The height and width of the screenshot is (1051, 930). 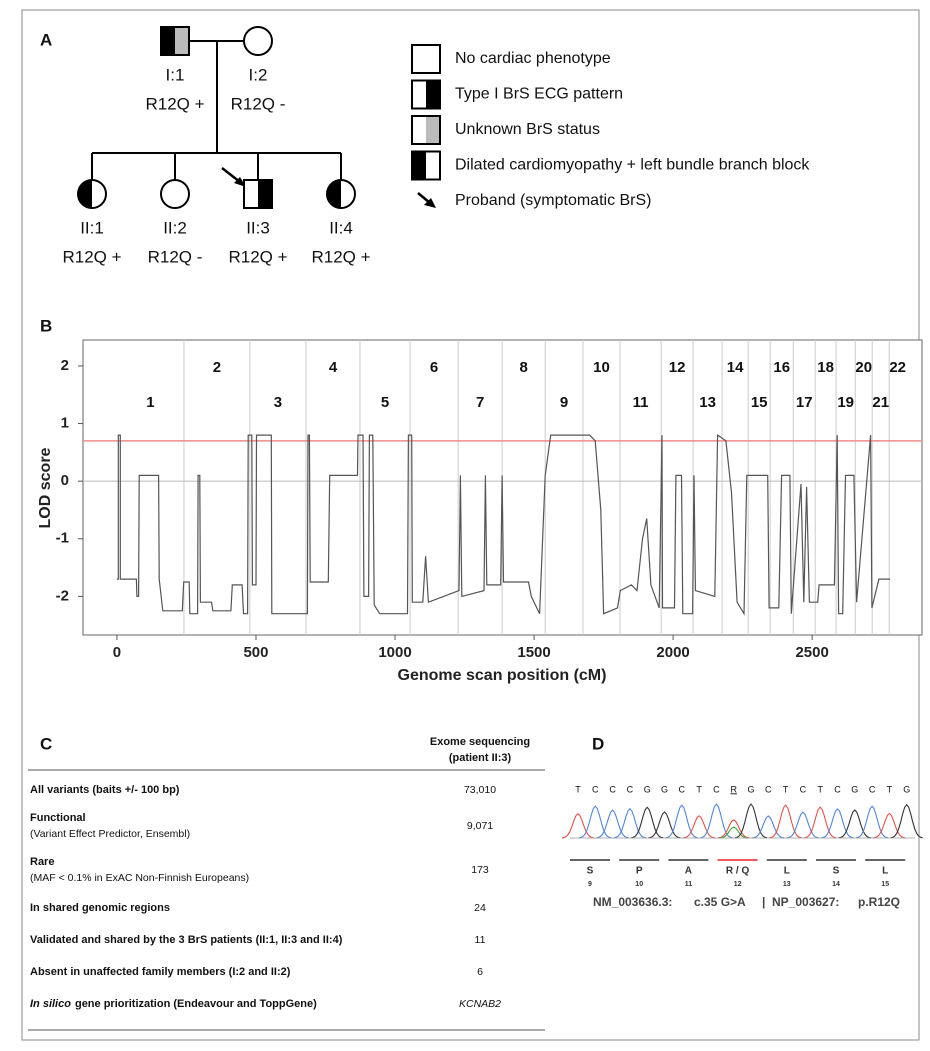 What do you see at coordinates (65, 365) in the screenshot?
I see `y-tick-label: 2` at bounding box center [65, 365].